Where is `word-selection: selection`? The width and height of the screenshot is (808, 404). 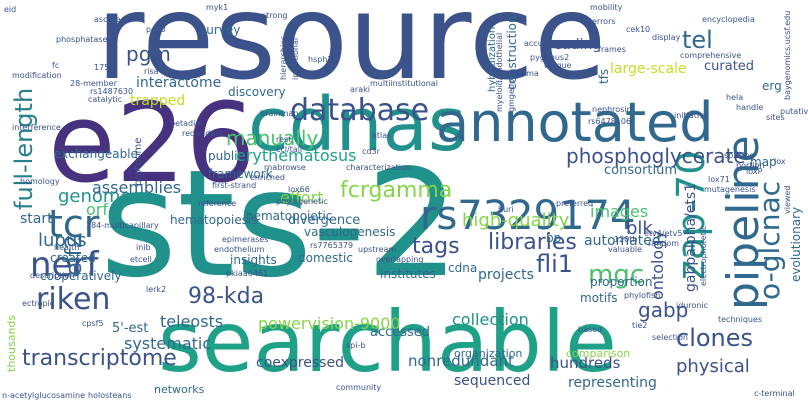
word-selection: selection is located at coordinates (670, 337).